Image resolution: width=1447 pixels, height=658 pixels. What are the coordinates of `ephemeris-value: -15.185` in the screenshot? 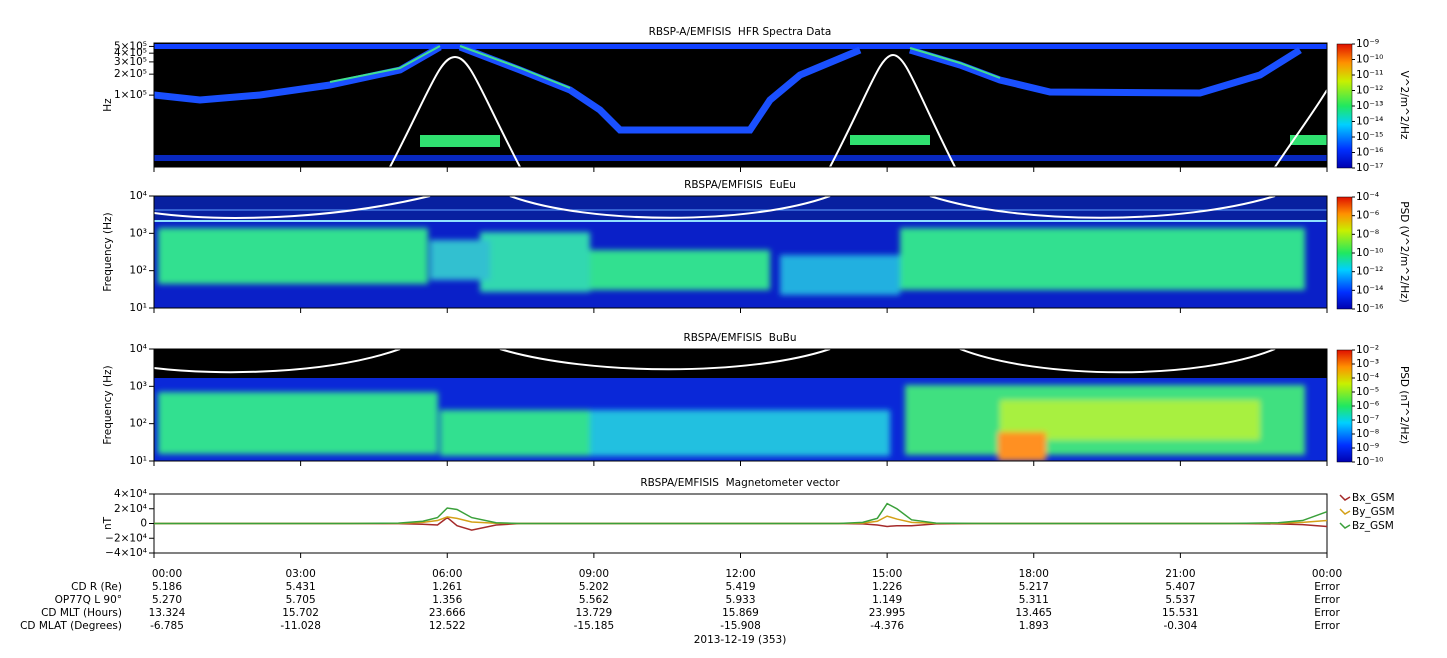 It's located at (594, 626).